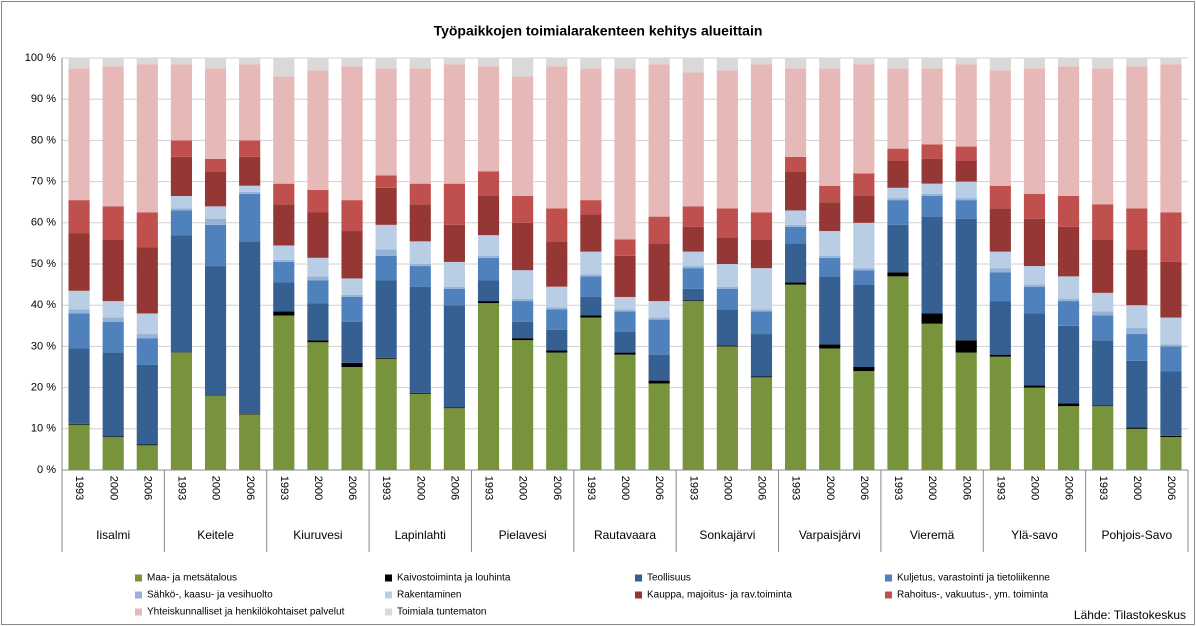 This screenshot has height=626, width=1196. I want to click on group-label: Rautavaara, so click(625, 535).